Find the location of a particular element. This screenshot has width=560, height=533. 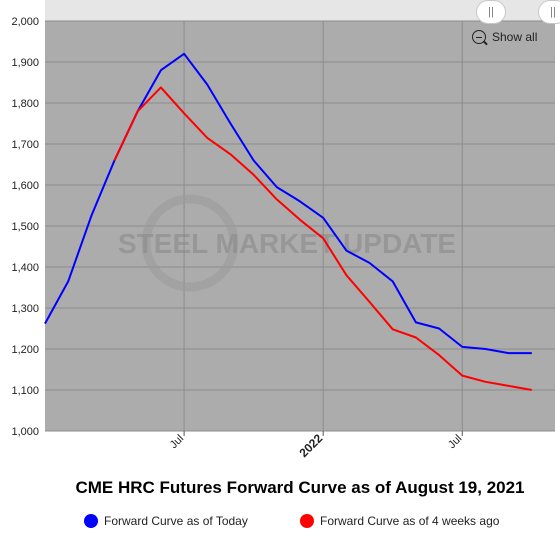

watermark-text: STEEL MARKET UPDATE is located at coordinates (287, 243).